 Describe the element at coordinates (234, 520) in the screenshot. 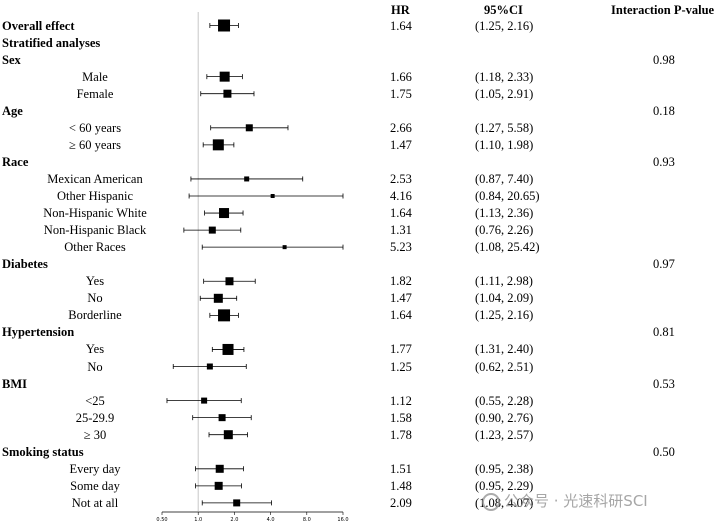

I see `x-tick-label: 2.0` at that location.